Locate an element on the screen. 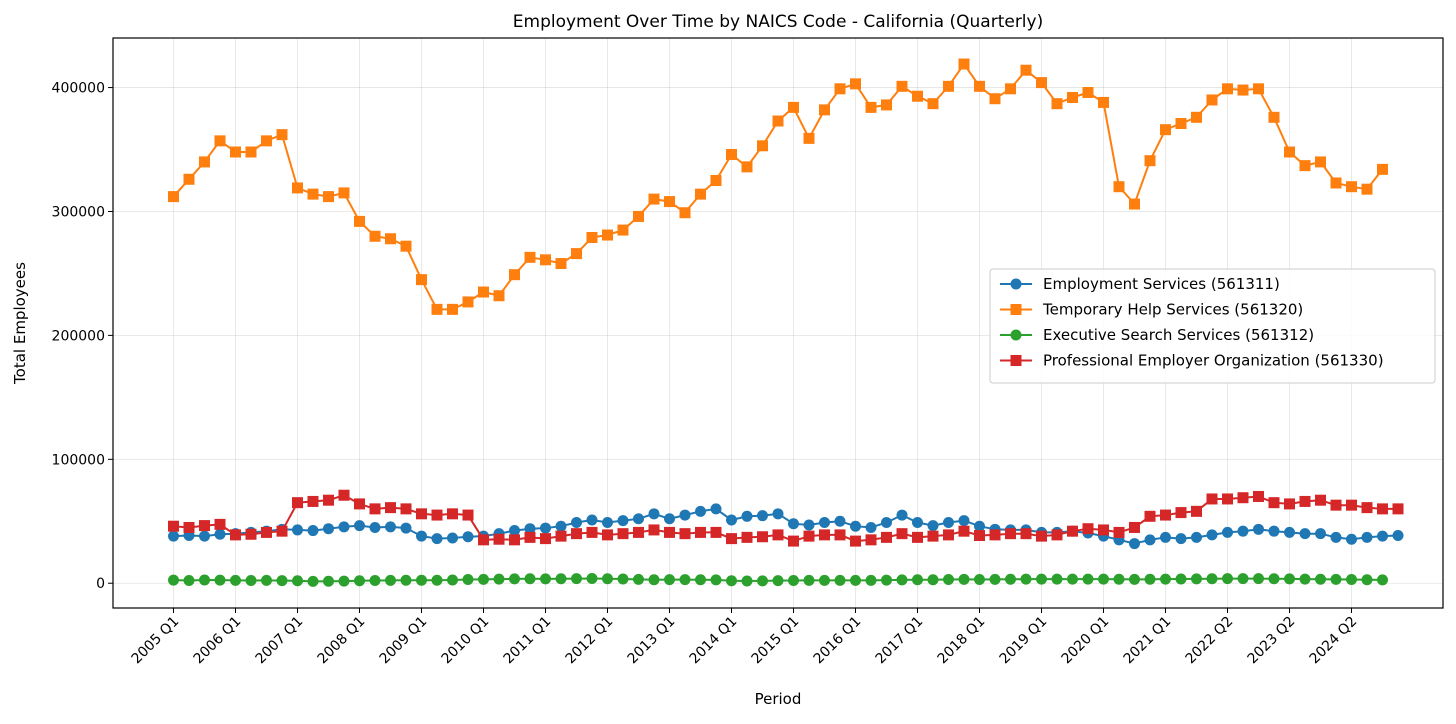  x-tick-label: 2019 Q1 is located at coordinates (1024, 641).